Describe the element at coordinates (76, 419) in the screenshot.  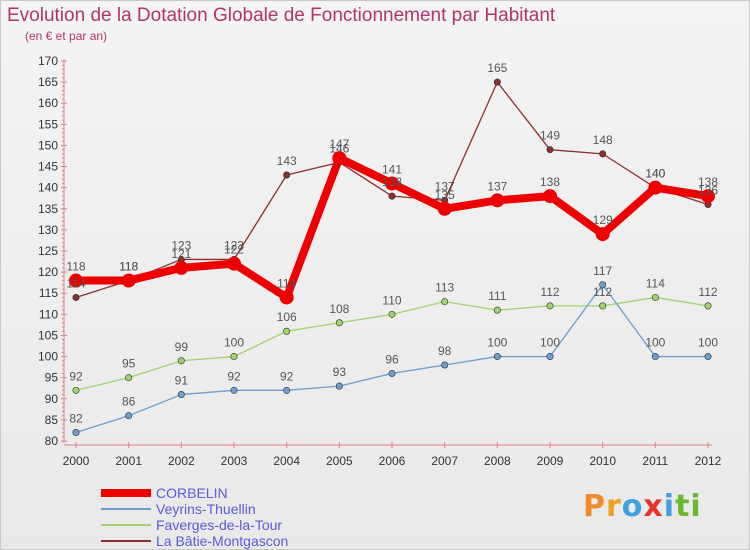
I see `data-label: 82` at that location.